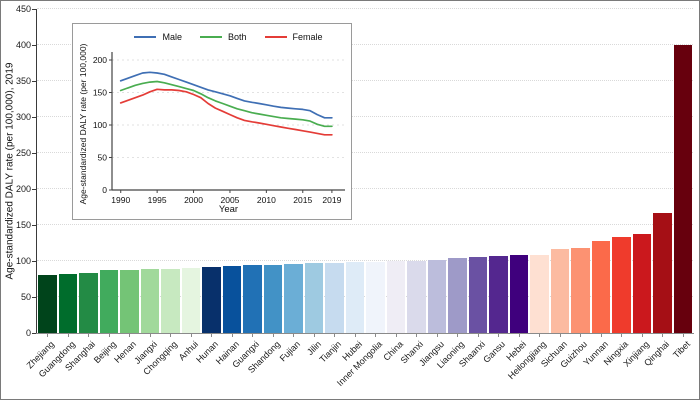 Image resolution: width=700 pixels, height=400 pixels. What do you see at coordinates (375, 297) in the screenshot?
I see `bar-inner-mongolia` at bounding box center [375, 297].